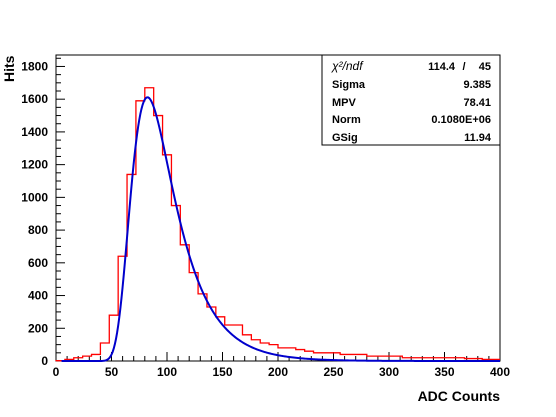  What do you see at coordinates (333, 372) in the screenshot?
I see `x-tick-label: 250` at bounding box center [333, 372].